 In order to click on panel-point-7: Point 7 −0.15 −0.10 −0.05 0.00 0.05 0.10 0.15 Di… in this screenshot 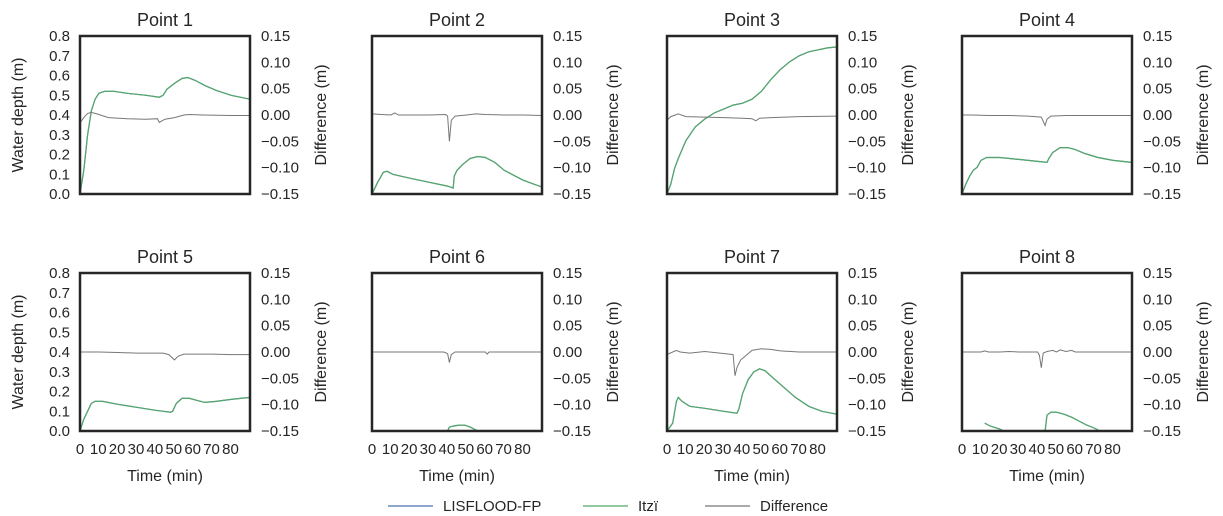, I will do `click(790, 366)`.